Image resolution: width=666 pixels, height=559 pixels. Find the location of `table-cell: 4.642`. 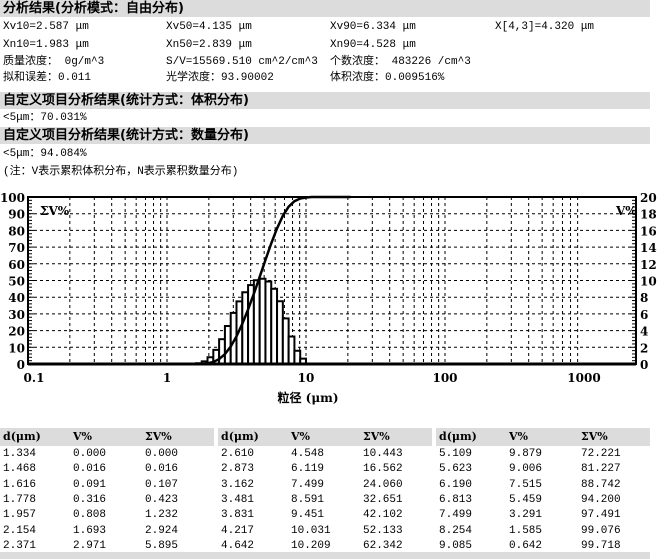

table-cell: 4.642 is located at coordinates (238, 545).